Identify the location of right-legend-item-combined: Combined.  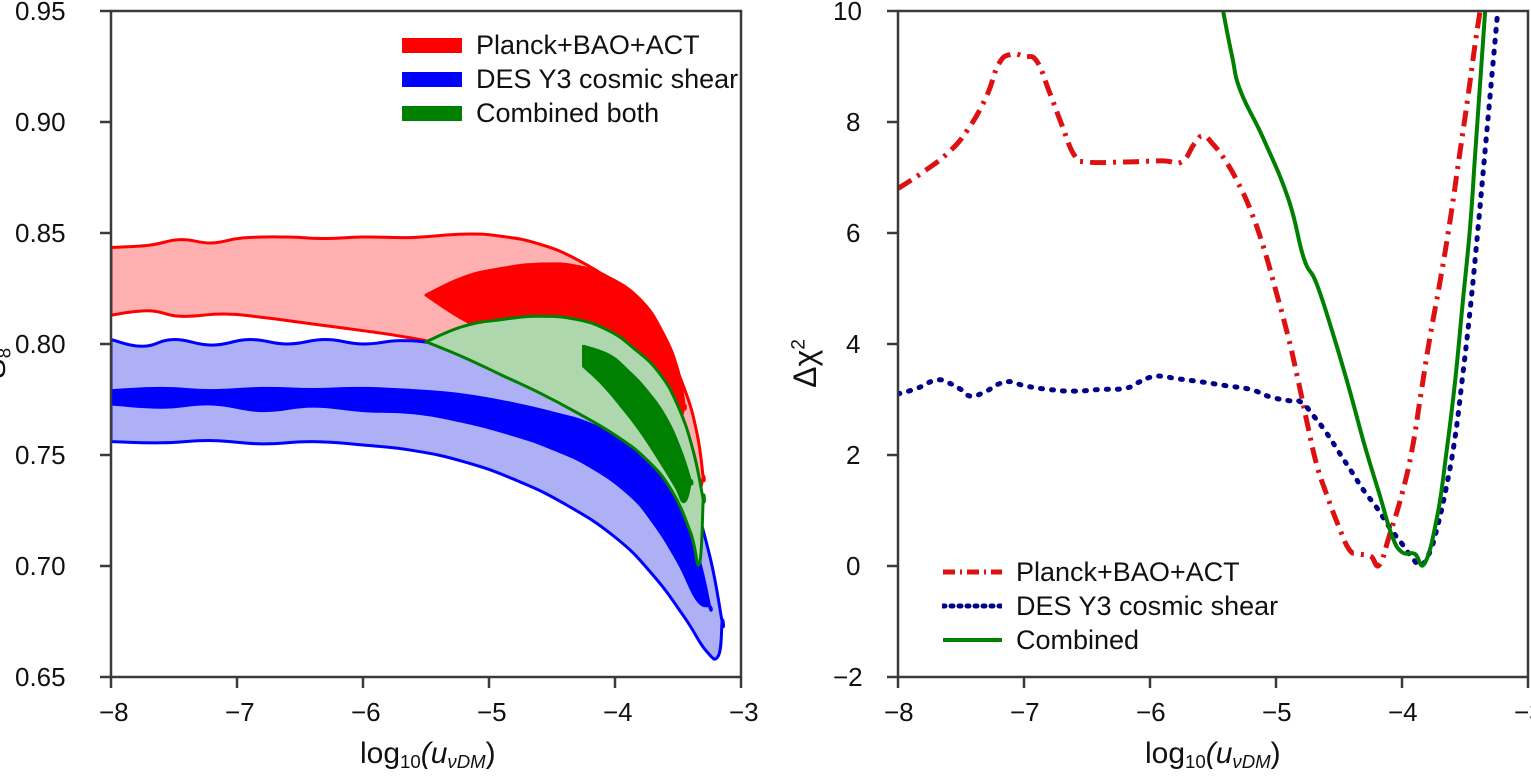
(1110, 640).